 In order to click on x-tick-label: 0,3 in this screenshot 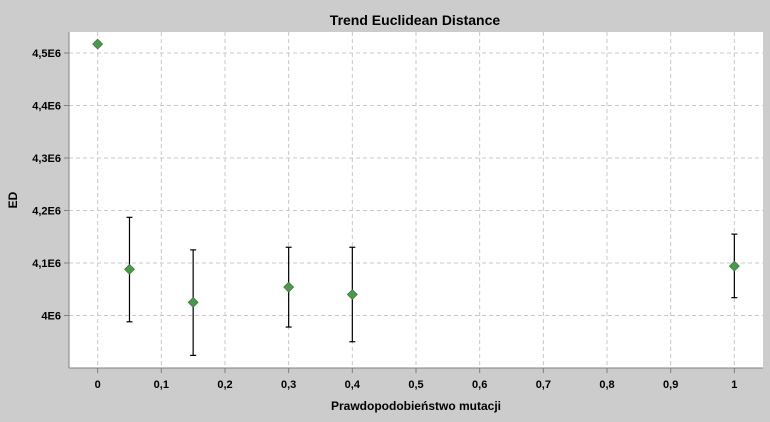, I will do `click(288, 385)`.